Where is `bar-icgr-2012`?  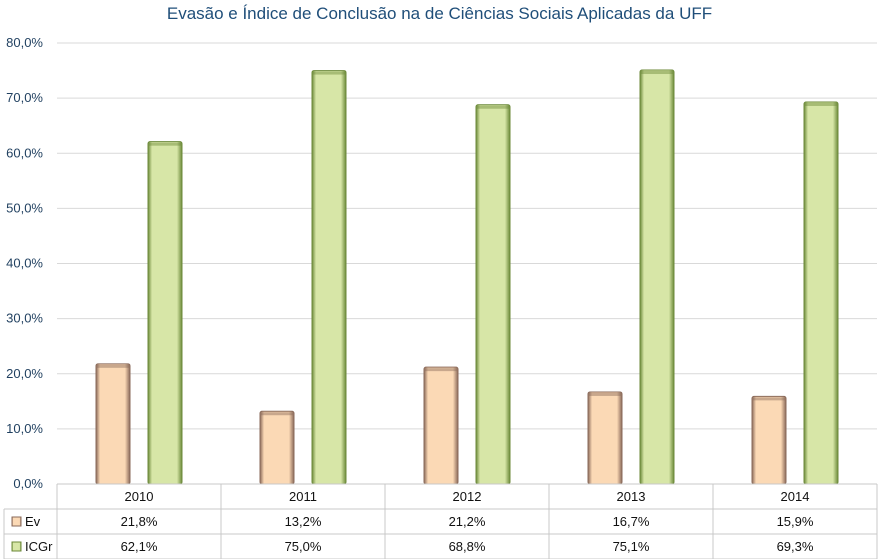
bar-icgr-2012 is located at coordinates (493, 294).